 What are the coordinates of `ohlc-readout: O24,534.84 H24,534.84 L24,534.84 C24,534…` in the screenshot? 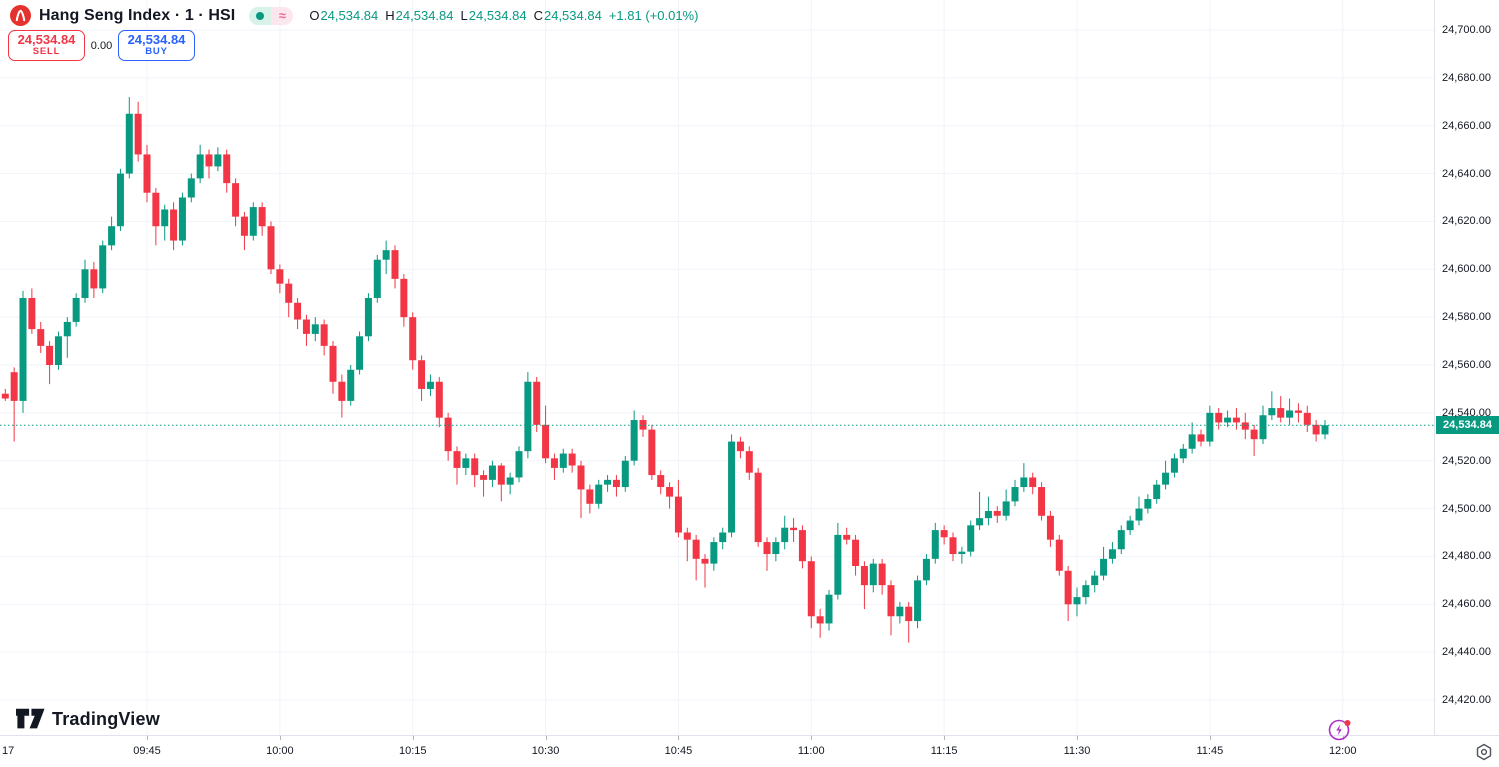 It's located at (503, 15).